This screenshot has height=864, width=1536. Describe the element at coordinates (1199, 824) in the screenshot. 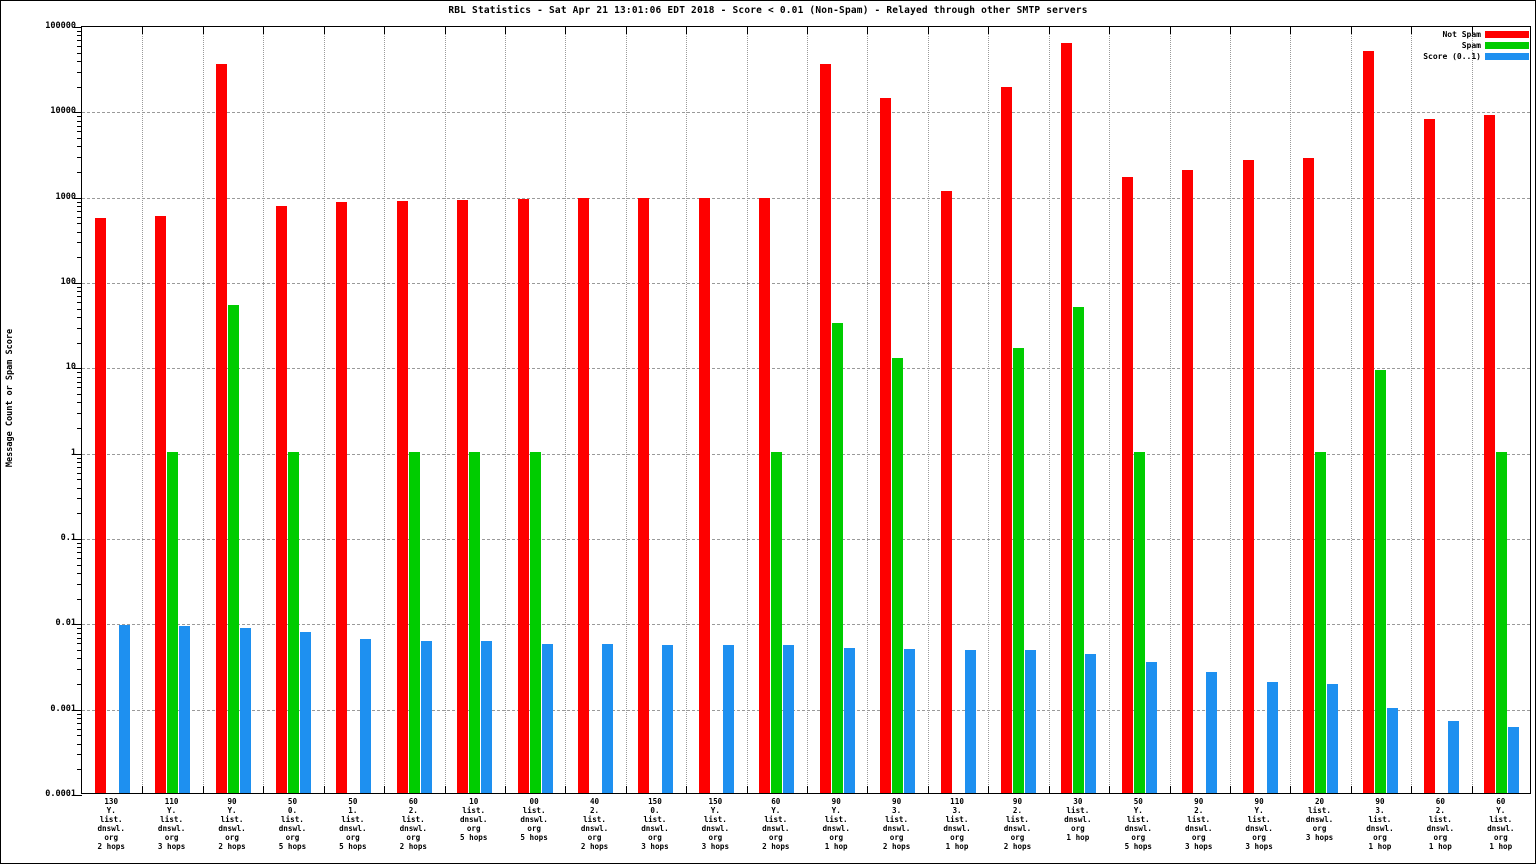

I see `x-axis-tick-label: 90 2. list. dnswl. org 3 hops` at that location.